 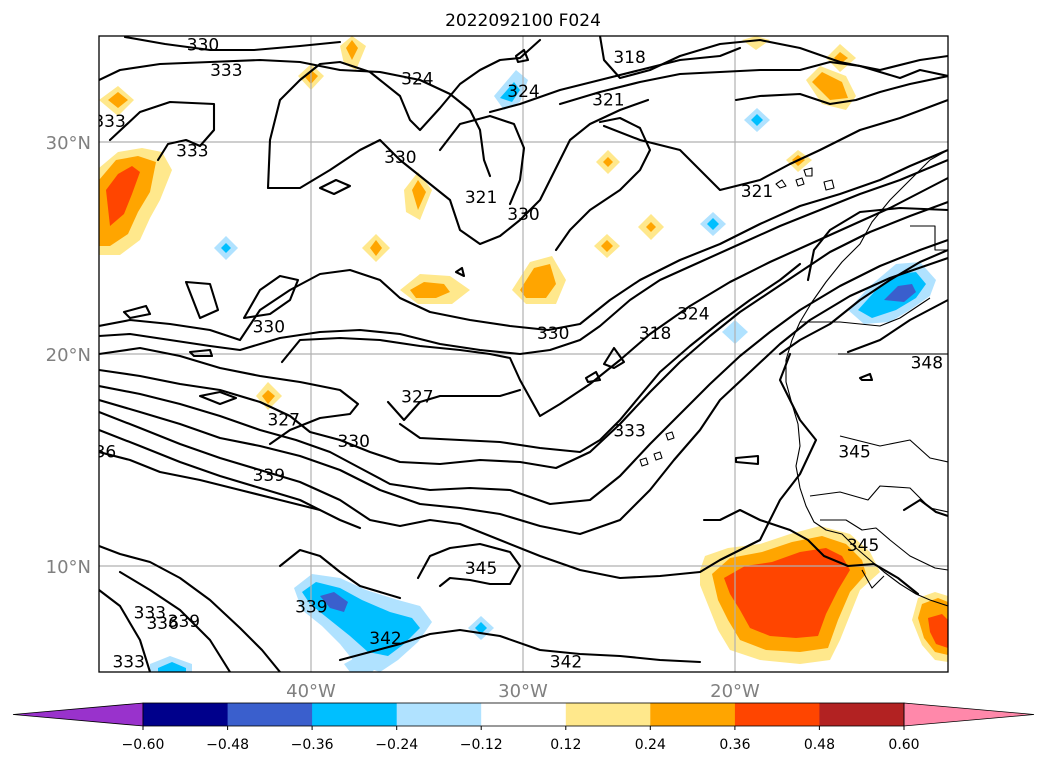 What do you see at coordinates (184, 622) in the screenshot?
I see `contour-label: 339` at bounding box center [184, 622].